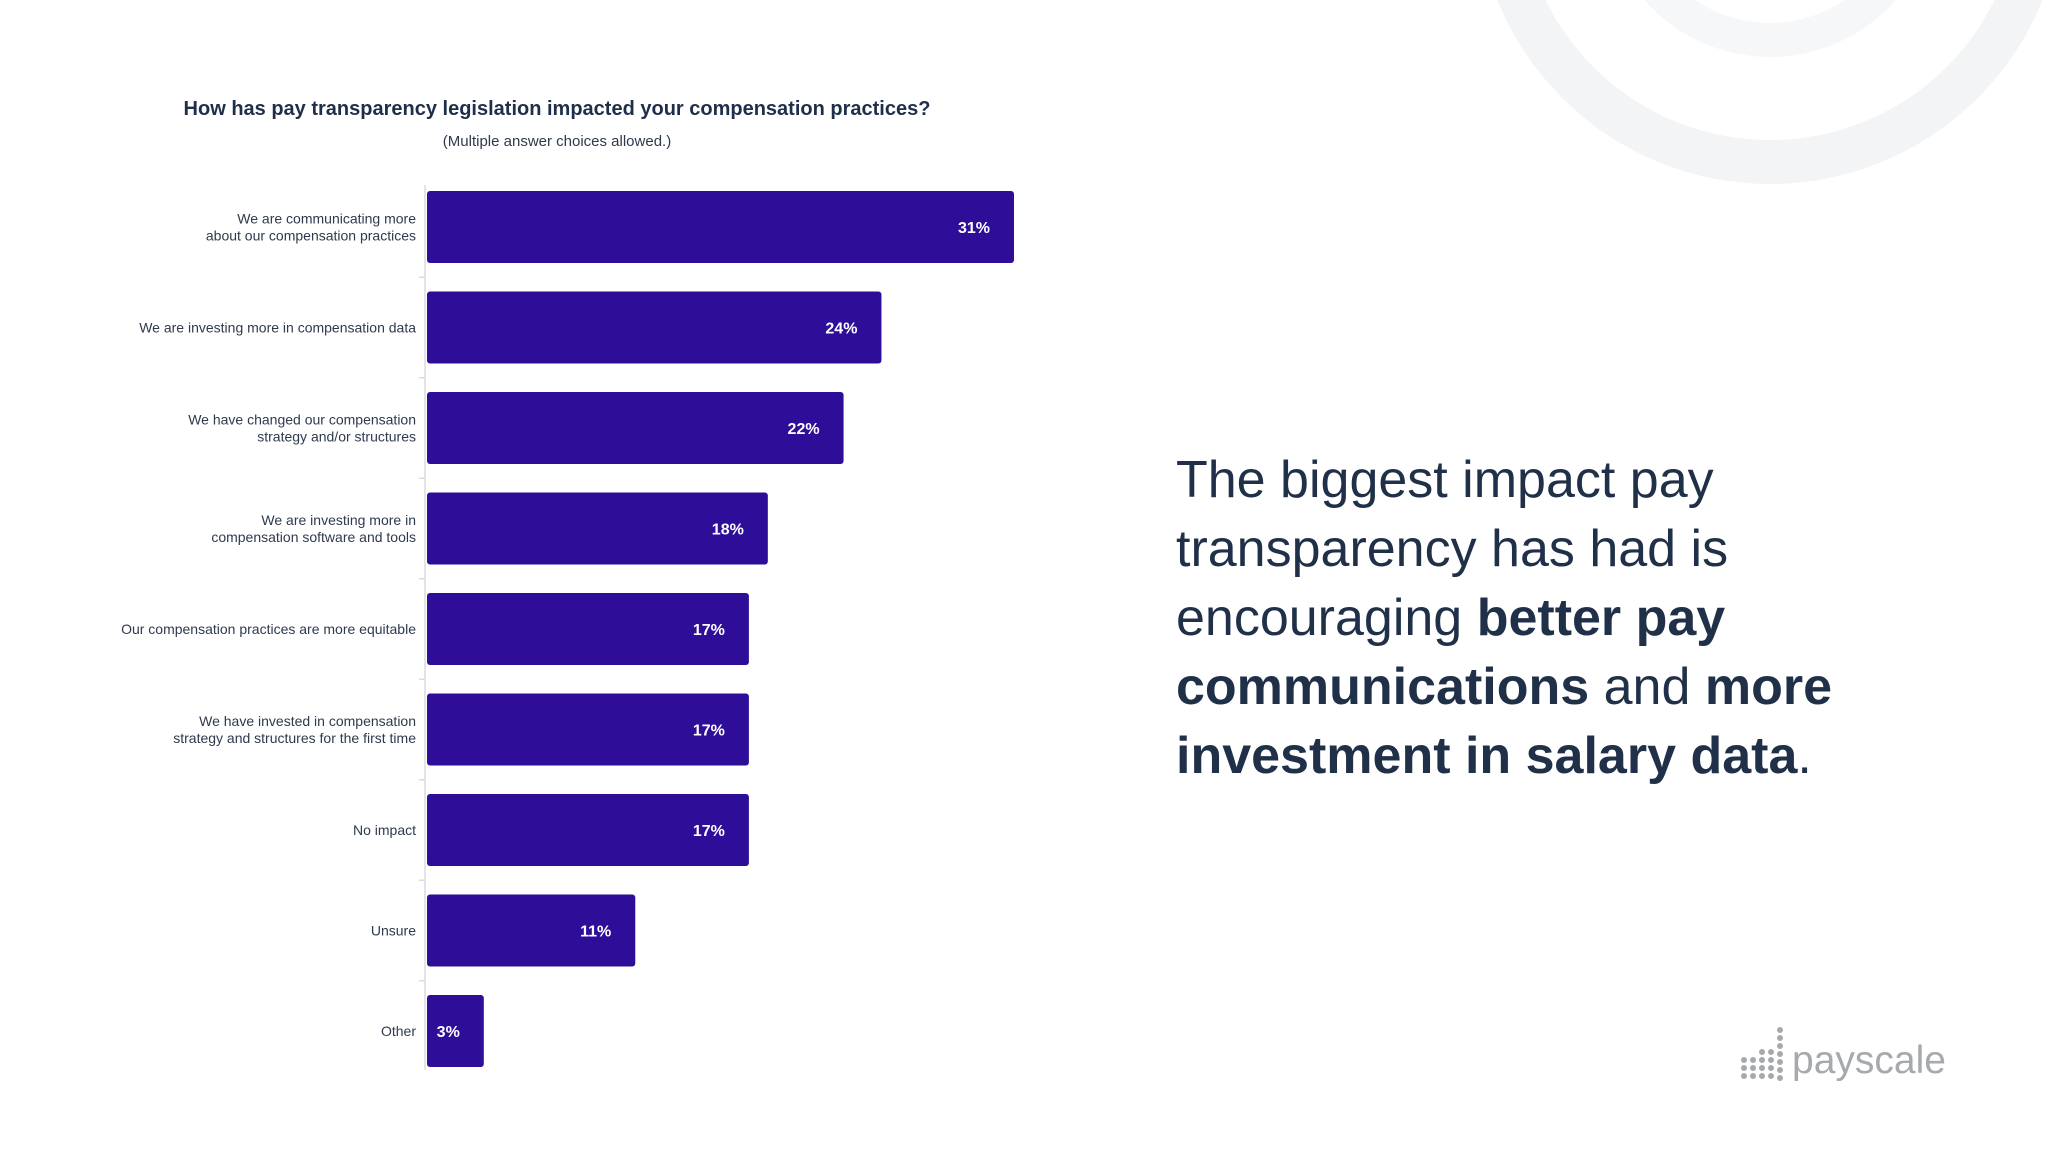 Image resolution: width=2048 pixels, height=1152 pixels. Describe the element at coordinates (709, 731) in the screenshot. I see `bar-value-label-5: 17%` at that location.